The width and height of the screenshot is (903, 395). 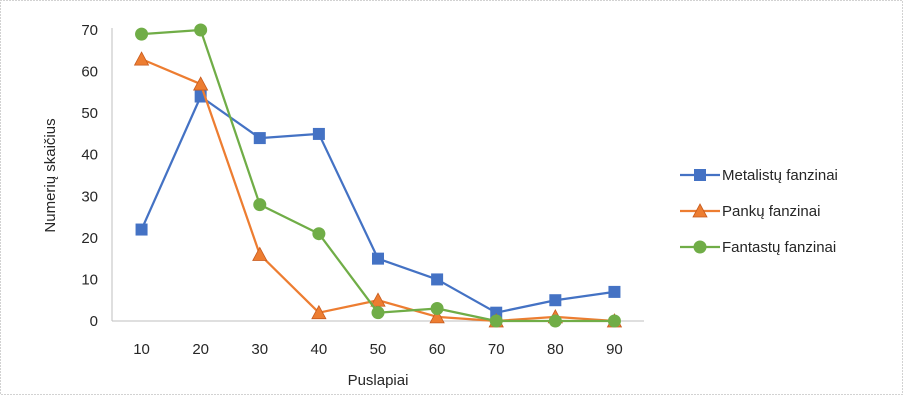 What do you see at coordinates (496, 349) in the screenshot?
I see `x-tick-label: 70` at bounding box center [496, 349].